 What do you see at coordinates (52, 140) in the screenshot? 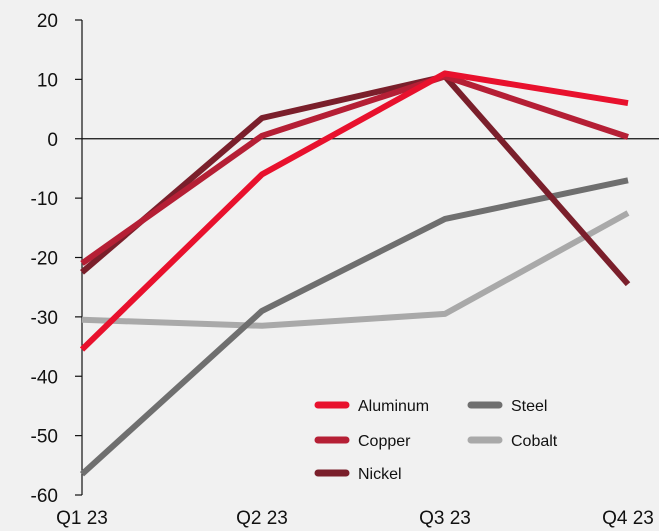
I see `y-tick-label-2: 0` at bounding box center [52, 140].